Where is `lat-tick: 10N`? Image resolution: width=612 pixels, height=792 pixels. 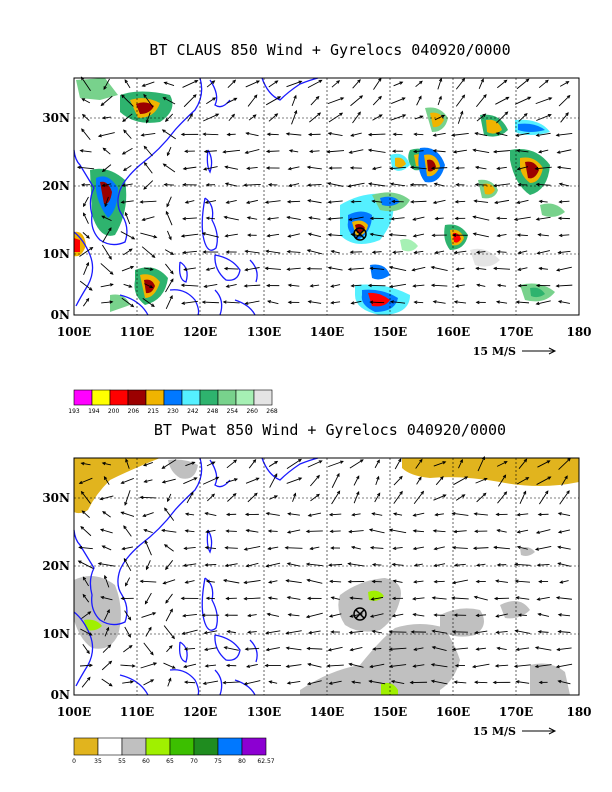 lat-tick: 10N is located at coordinates (56, 254).